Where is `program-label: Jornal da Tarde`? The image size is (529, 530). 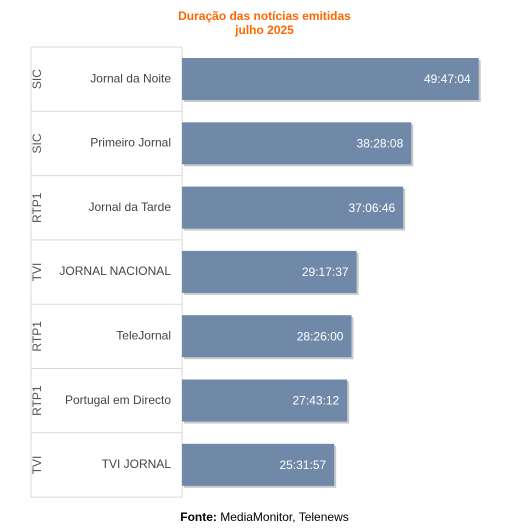 program-label: Jornal da Tarde is located at coordinates (130, 207).